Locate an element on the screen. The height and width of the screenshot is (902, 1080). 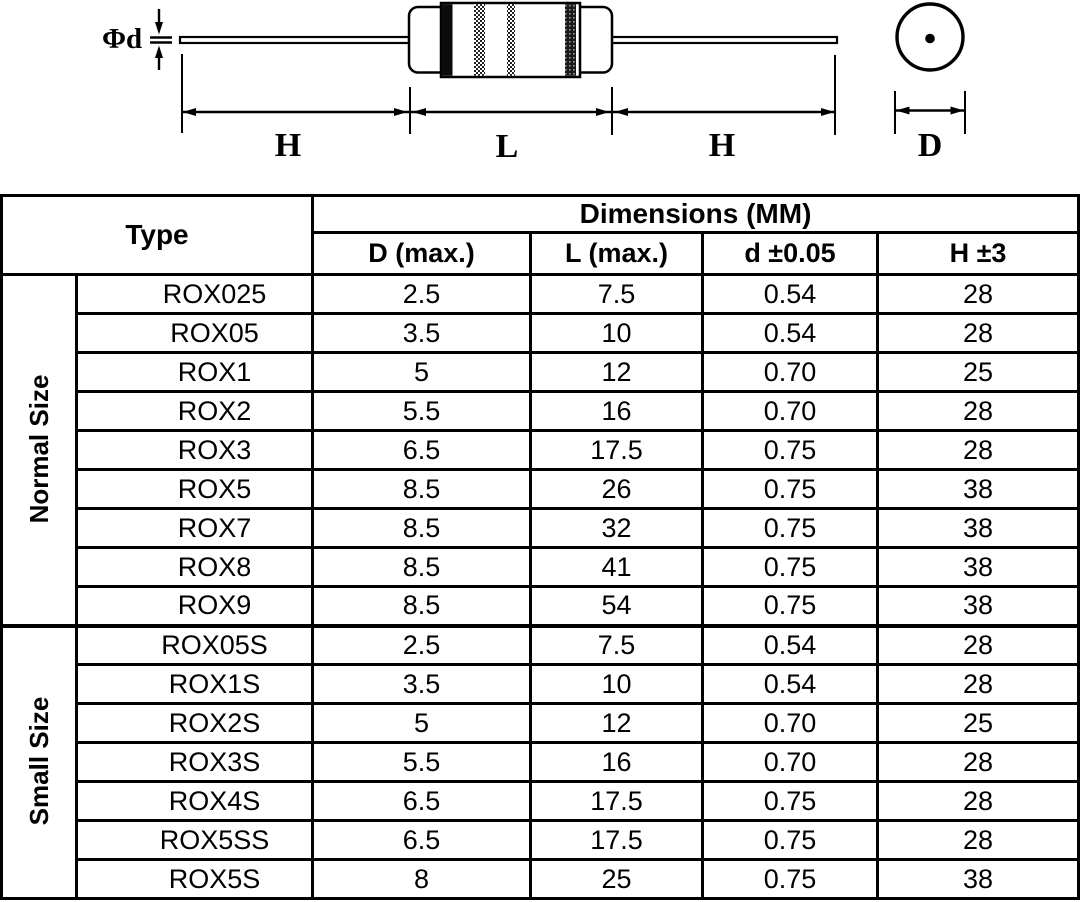
svg-text: L is located at coordinates (507, 146).